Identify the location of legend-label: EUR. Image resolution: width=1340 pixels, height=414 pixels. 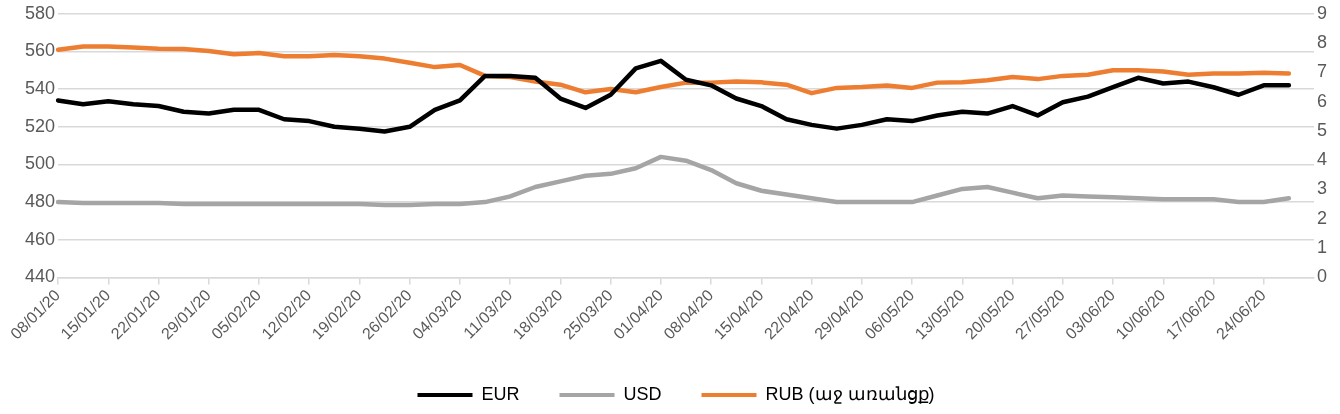
(500, 393).